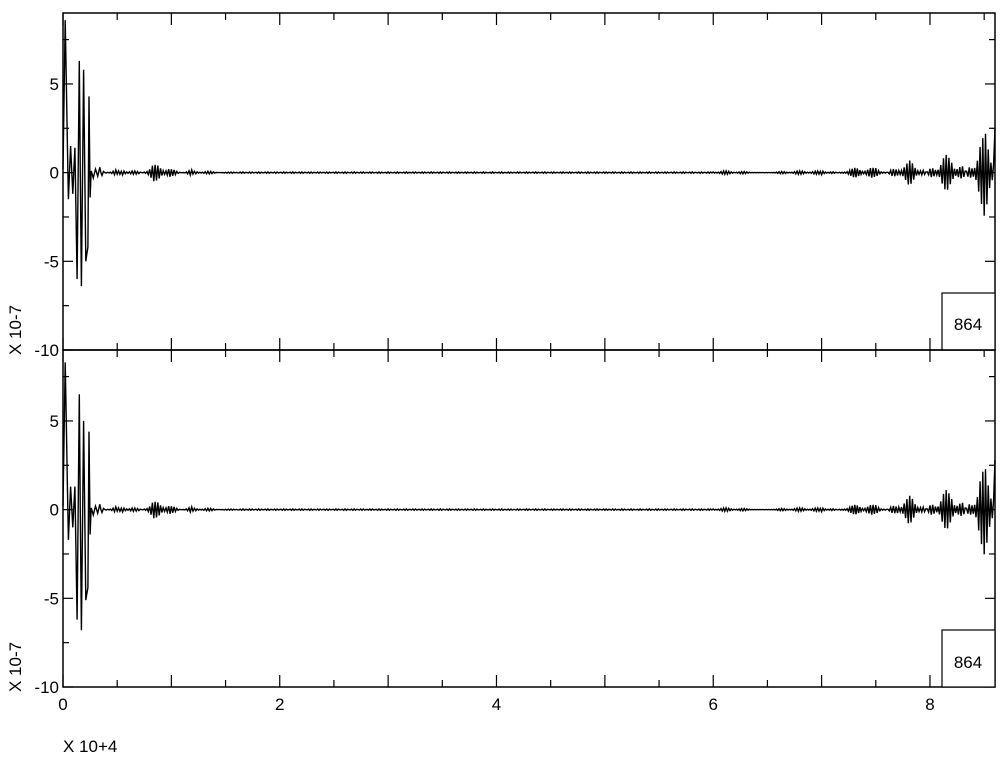 This screenshot has width=1004, height=760. Describe the element at coordinates (54, 510) in the screenshot. I see `bottom-y-tick-label: 0` at that location.